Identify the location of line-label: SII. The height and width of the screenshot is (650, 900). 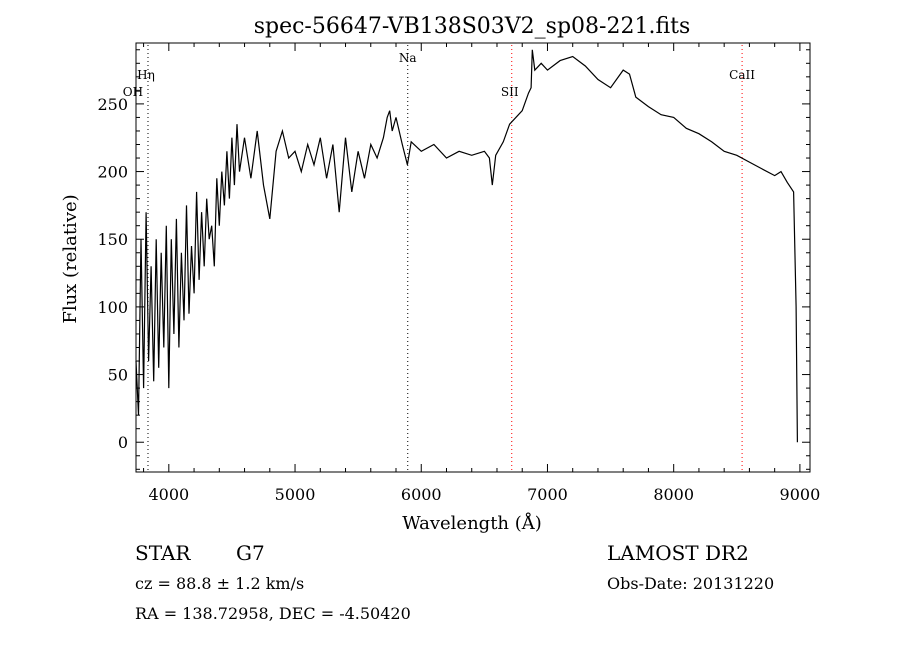
(510, 92).